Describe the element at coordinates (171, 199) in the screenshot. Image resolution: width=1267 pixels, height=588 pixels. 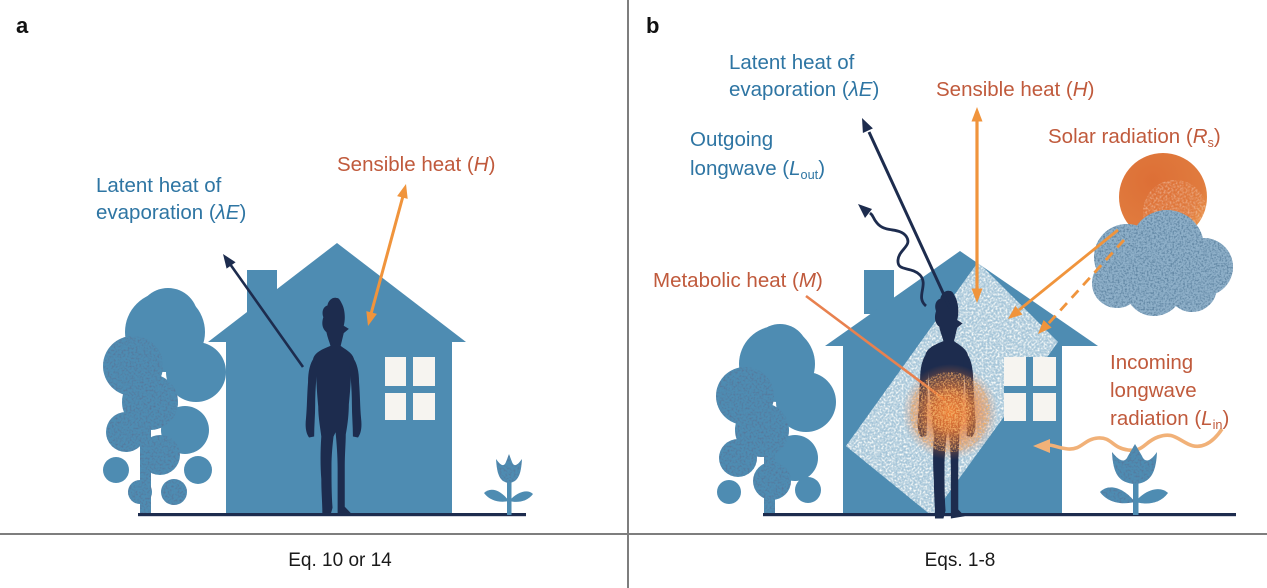
I see `label-latent-heat-a: Latent heat of evaporation (λE)` at that location.